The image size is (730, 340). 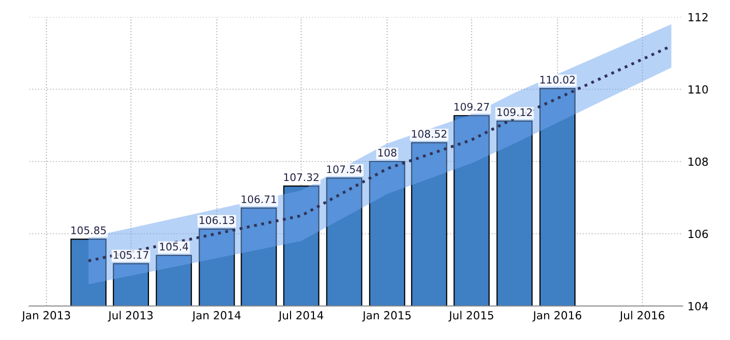 I want to click on data-label: 110.02, so click(x=557, y=80).